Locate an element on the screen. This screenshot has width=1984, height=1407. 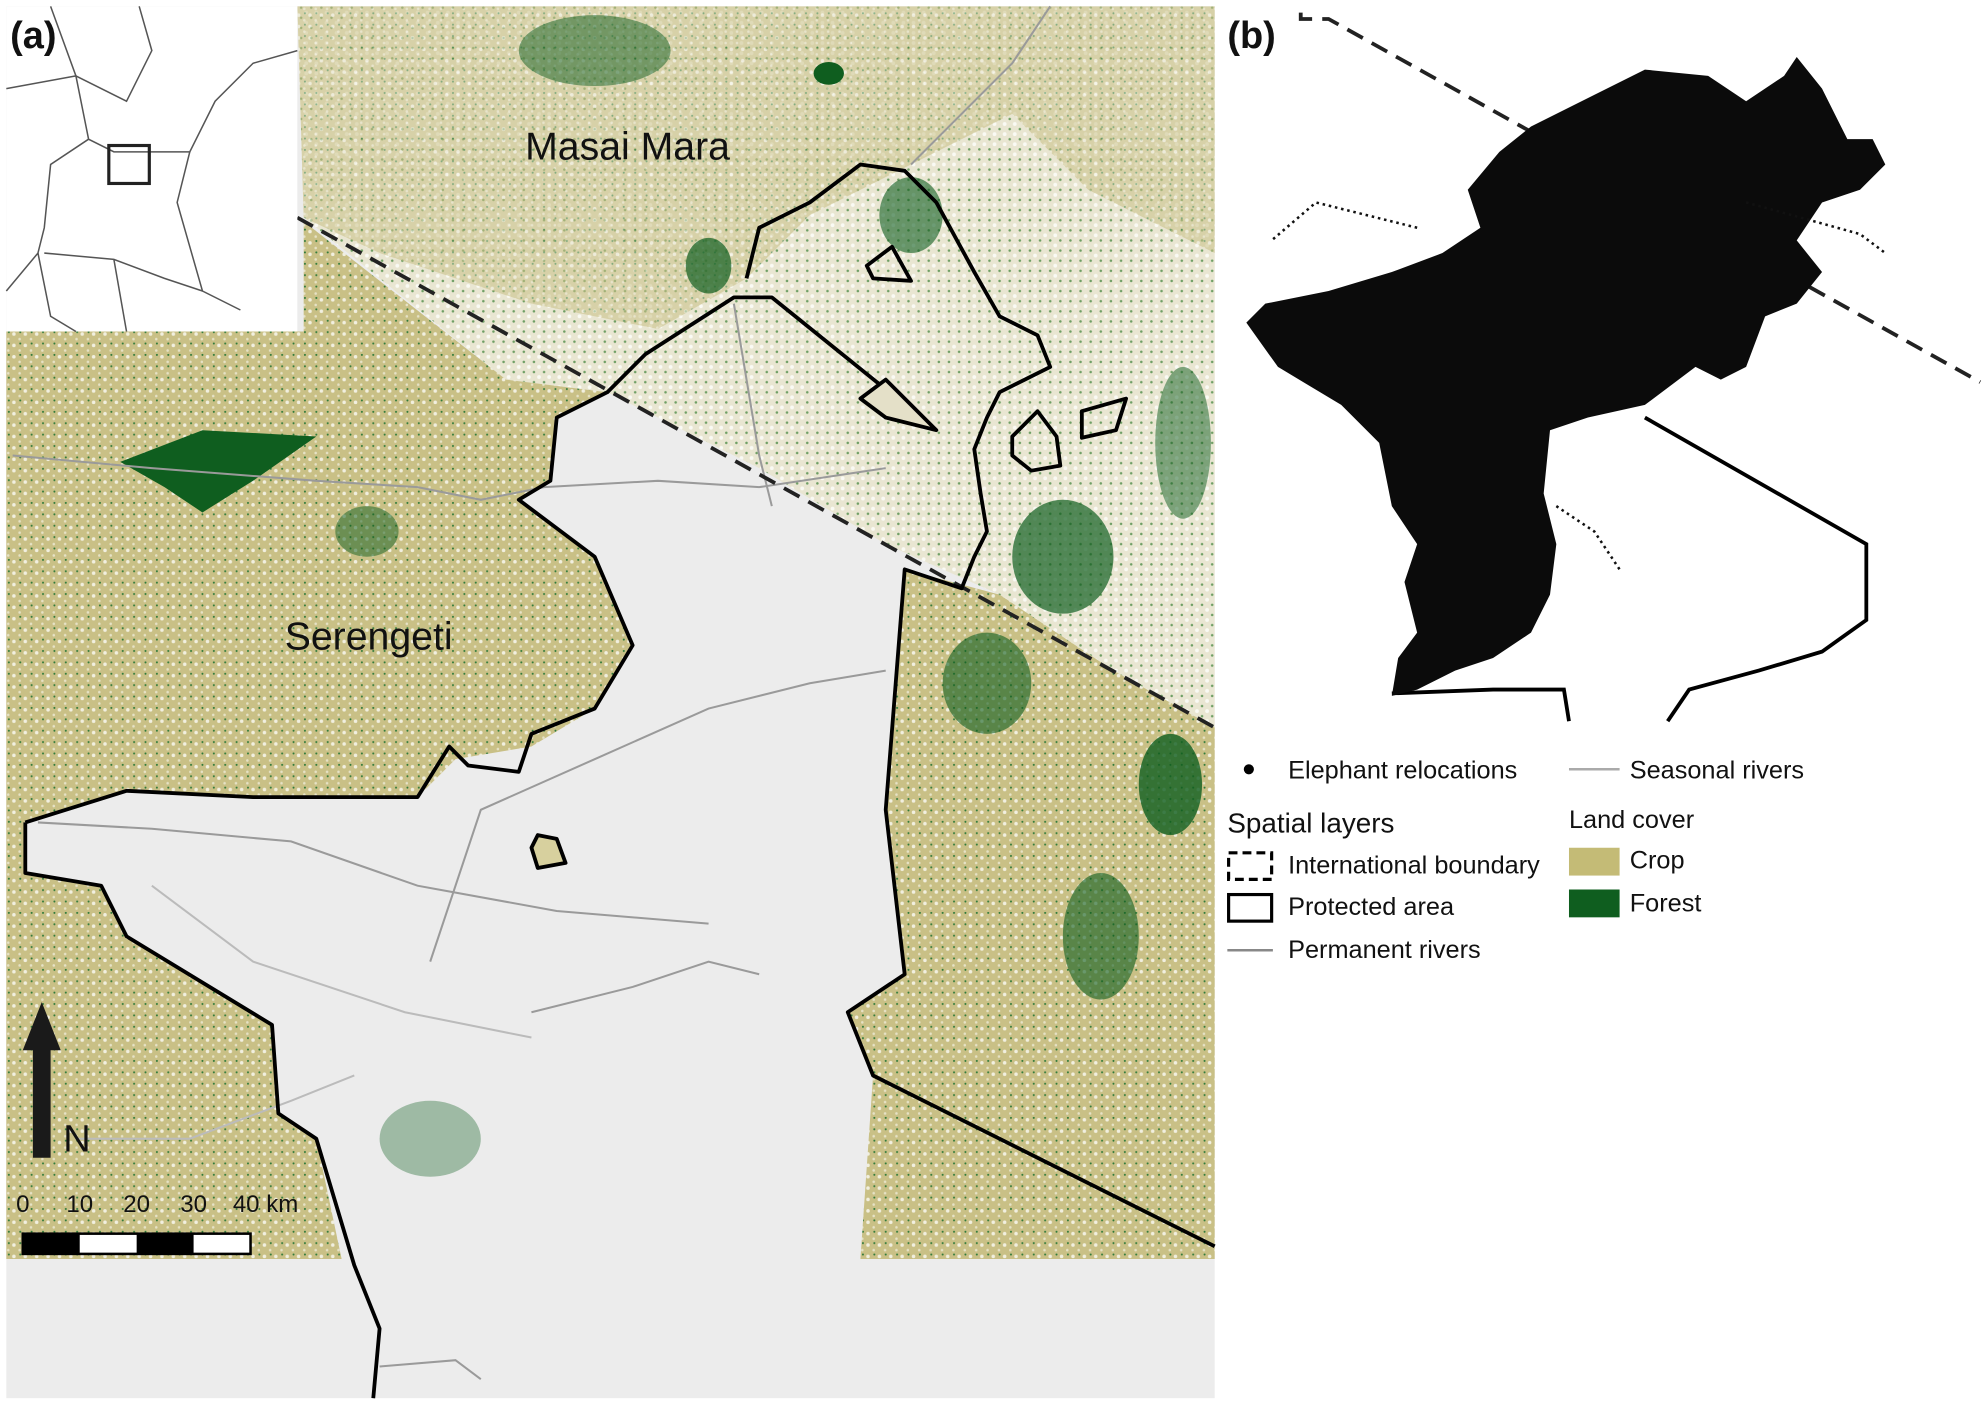
legend-label: Elephant relocations is located at coordinates (1402, 771).